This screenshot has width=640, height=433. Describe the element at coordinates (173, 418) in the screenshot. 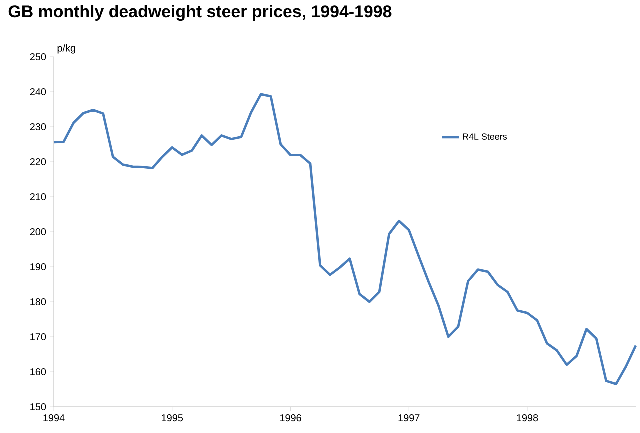

I see `x-tick-label: 1995` at that location.